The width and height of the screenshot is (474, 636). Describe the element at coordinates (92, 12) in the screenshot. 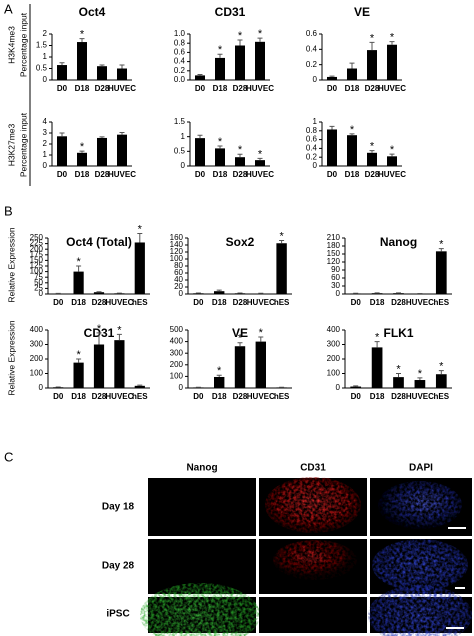

I see `chart-title: Oct4` at that location.